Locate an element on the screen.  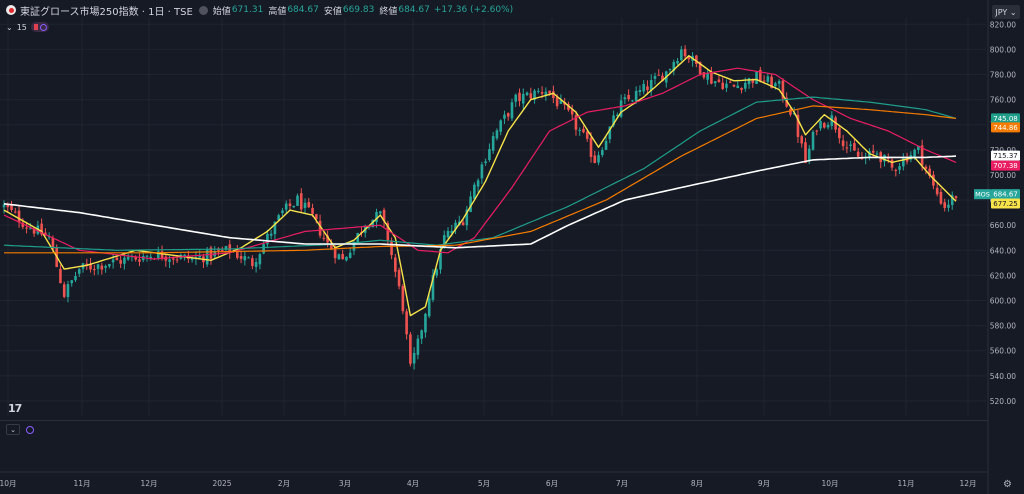
y-tick-label: 660.00 is located at coordinates (1003, 225).